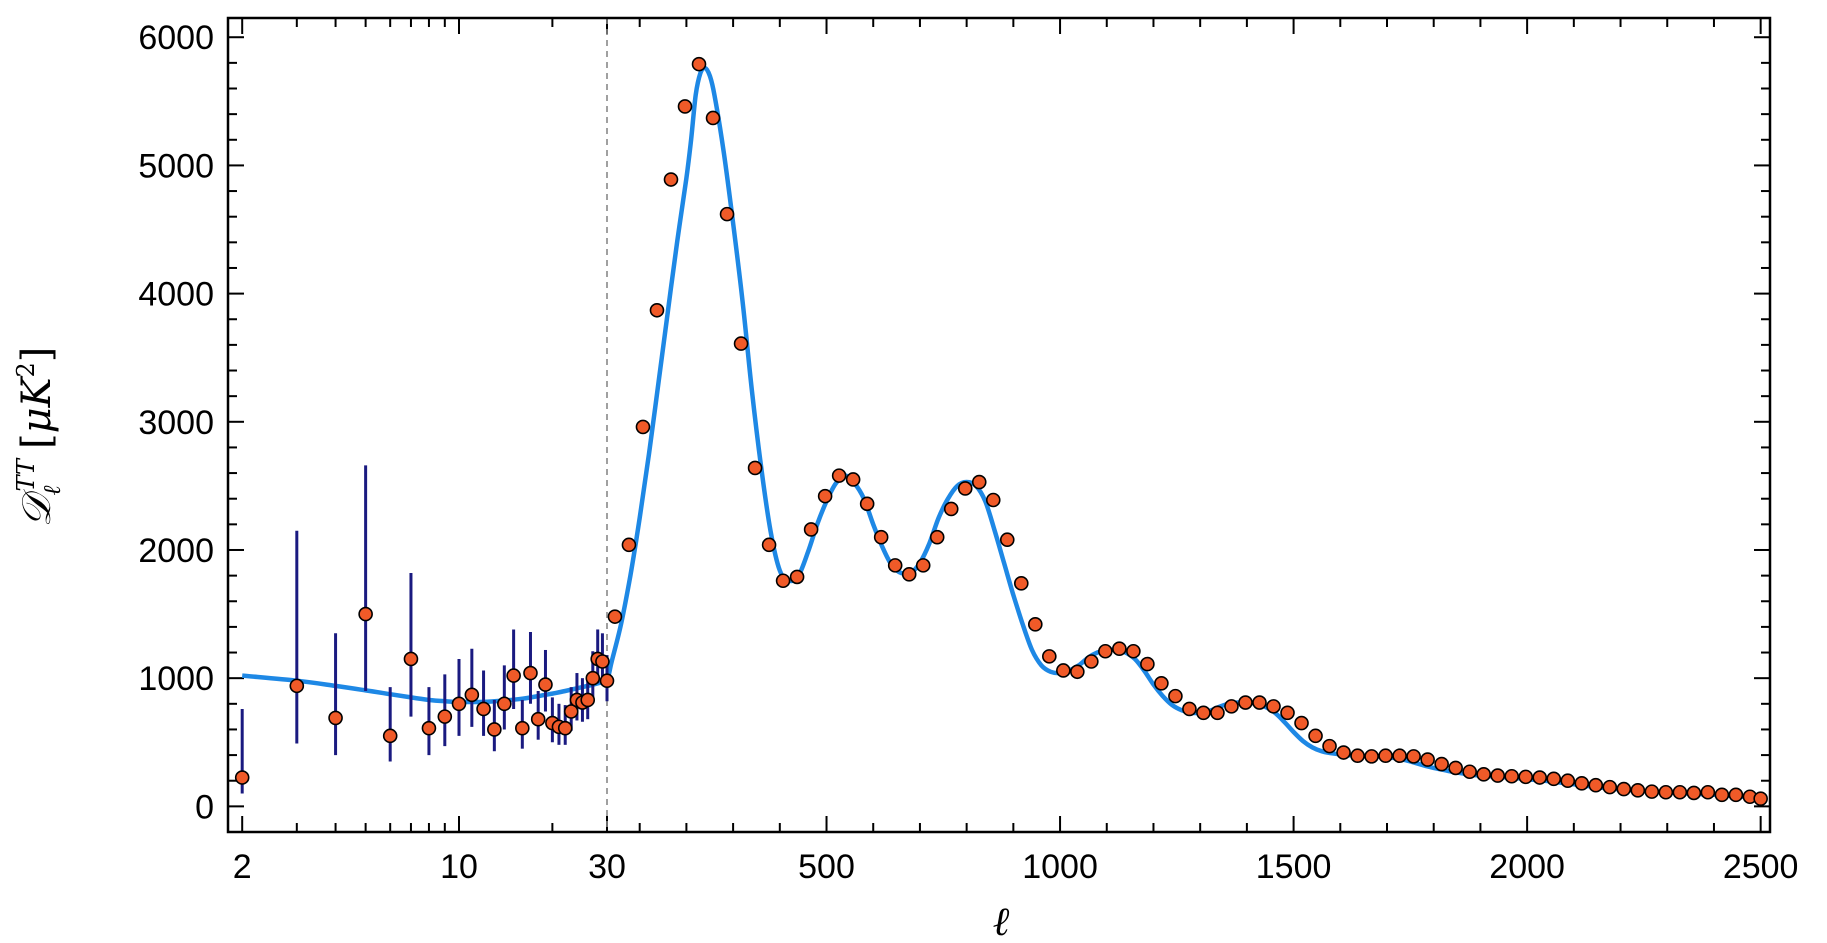 This screenshot has height=943, width=1827. I want to click on svg-text: 𝒟ℓTT[μK2], so click(39, 437).